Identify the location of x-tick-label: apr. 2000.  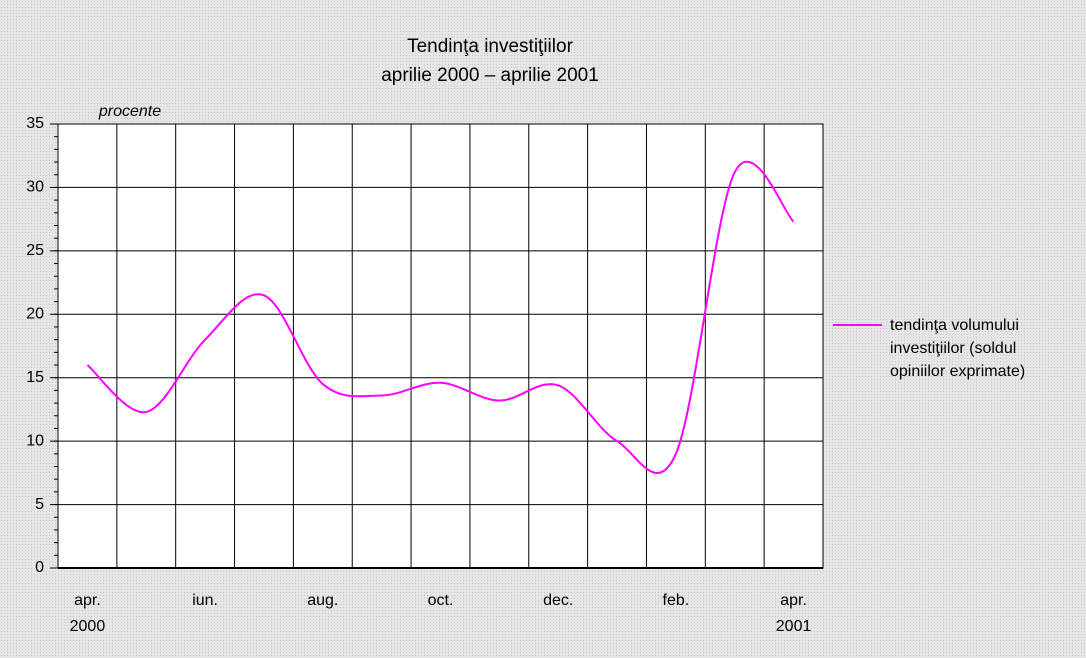
(87, 613).